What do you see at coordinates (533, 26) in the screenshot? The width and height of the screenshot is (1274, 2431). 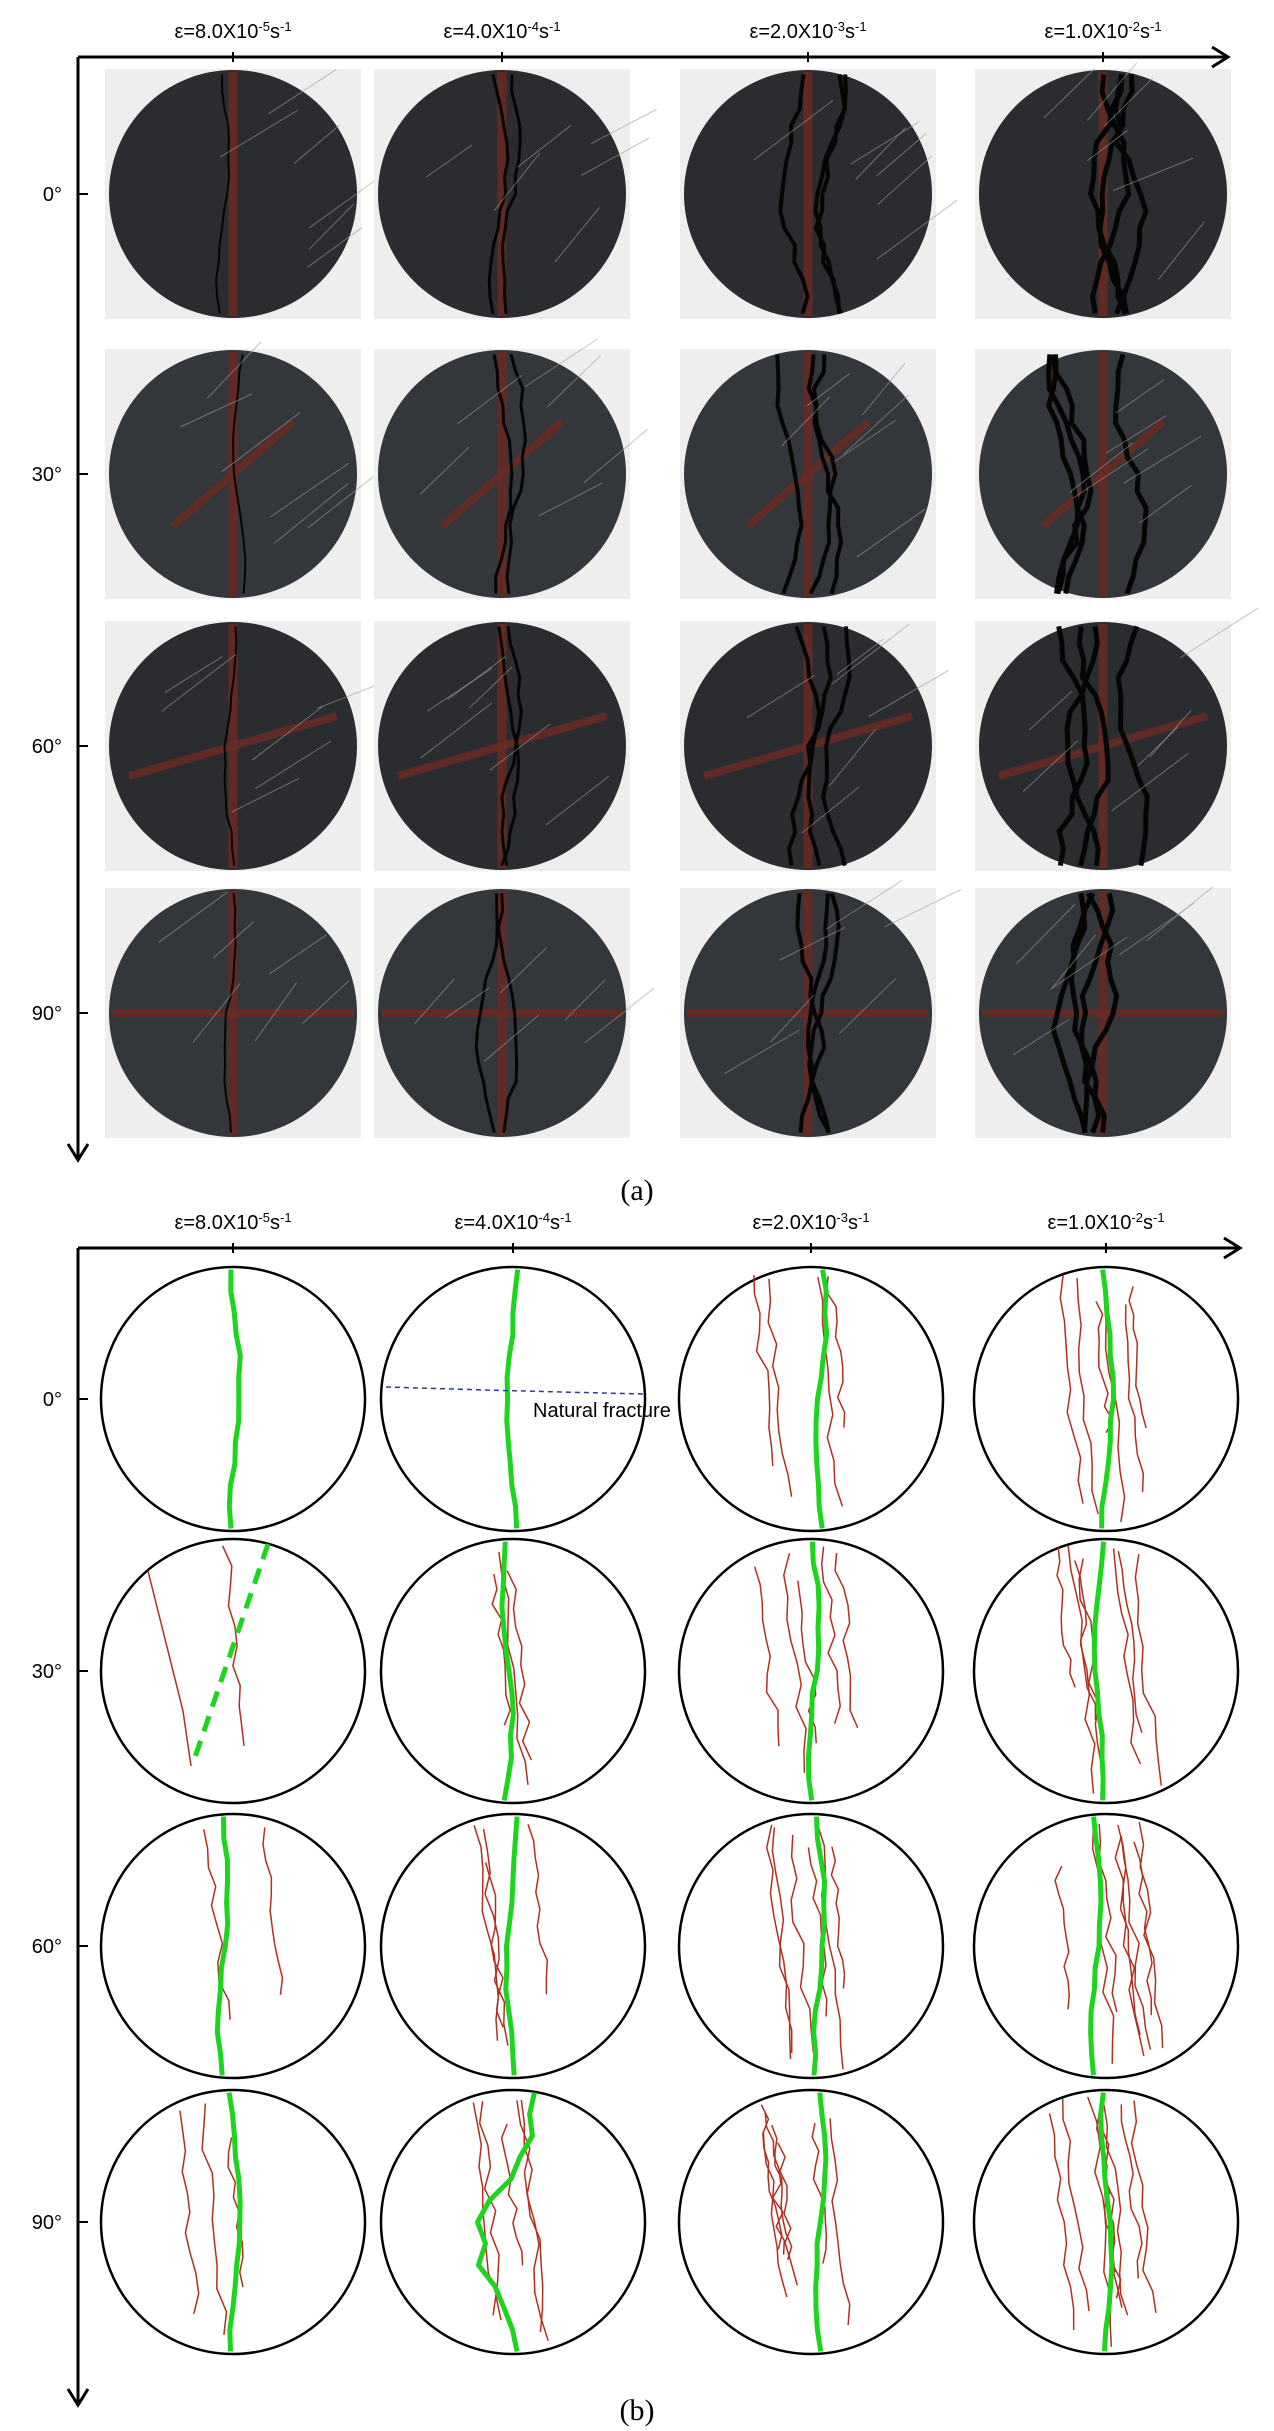 I see `header-exponent: -4` at bounding box center [533, 26].